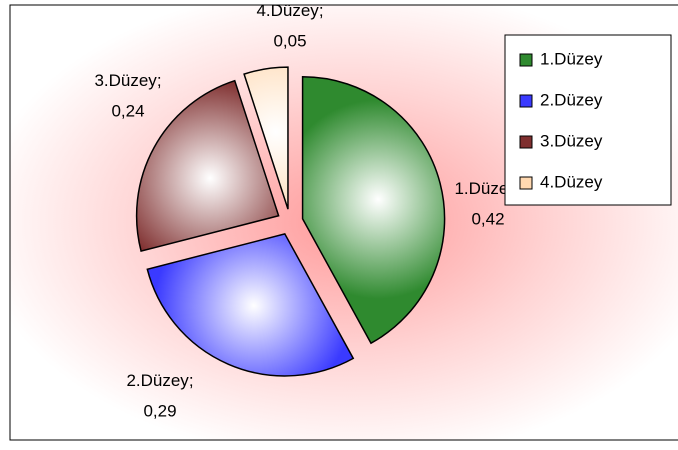 The width and height of the screenshot is (678, 450). Describe the element at coordinates (571, 140) in the screenshot. I see `legend-label: 3.Düzey` at that location.